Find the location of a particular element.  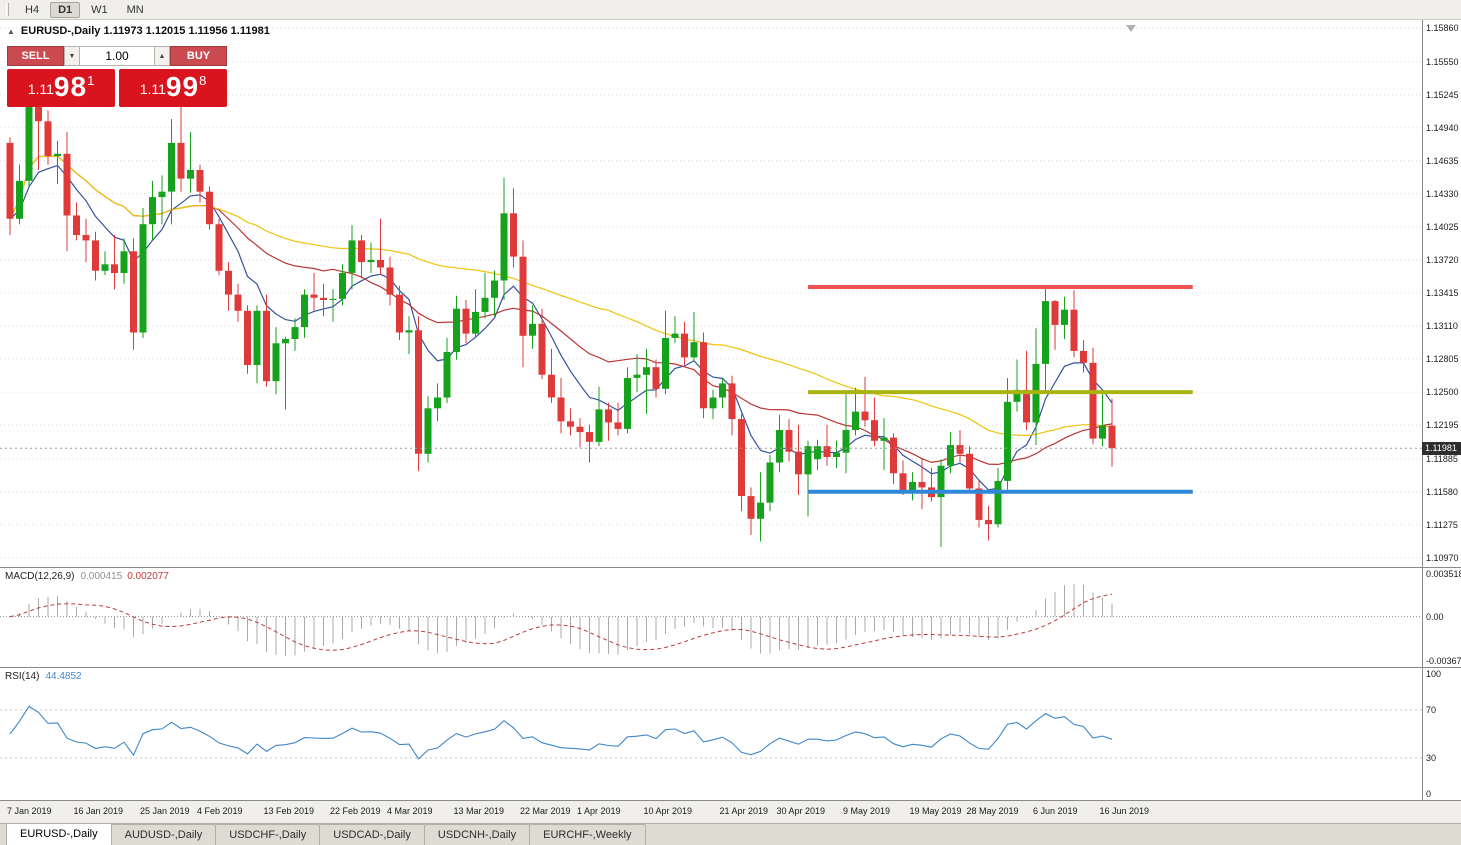

rsi-chart is located at coordinates (711, 732).